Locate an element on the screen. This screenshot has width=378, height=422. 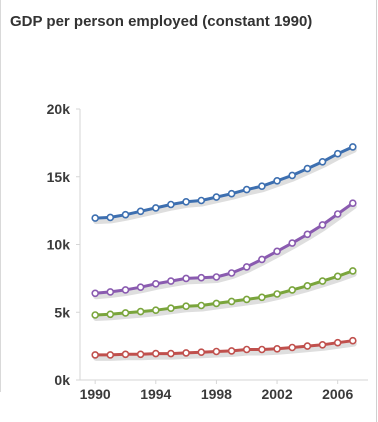
series-line-shadow is located at coordinates (225, 185).